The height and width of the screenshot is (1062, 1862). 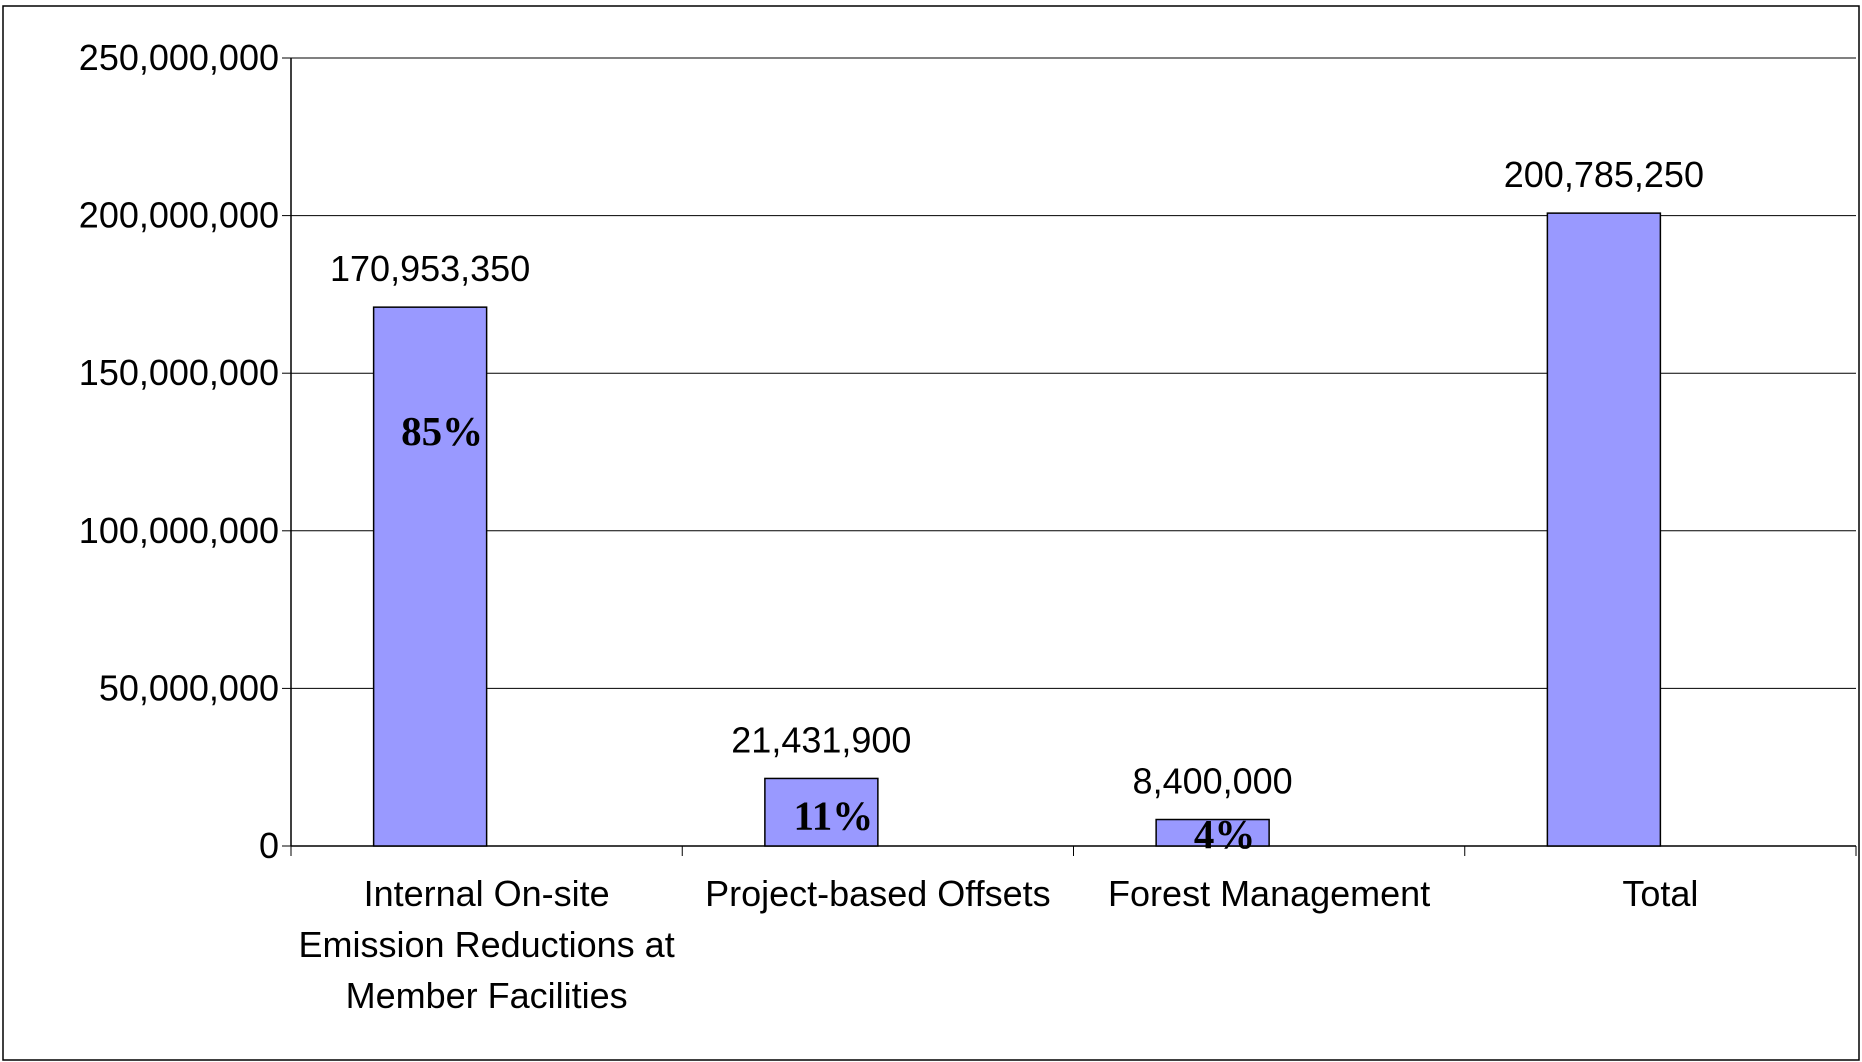 What do you see at coordinates (834, 816) in the screenshot?
I see `share-label: 11%` at bounding box center [834, 816].